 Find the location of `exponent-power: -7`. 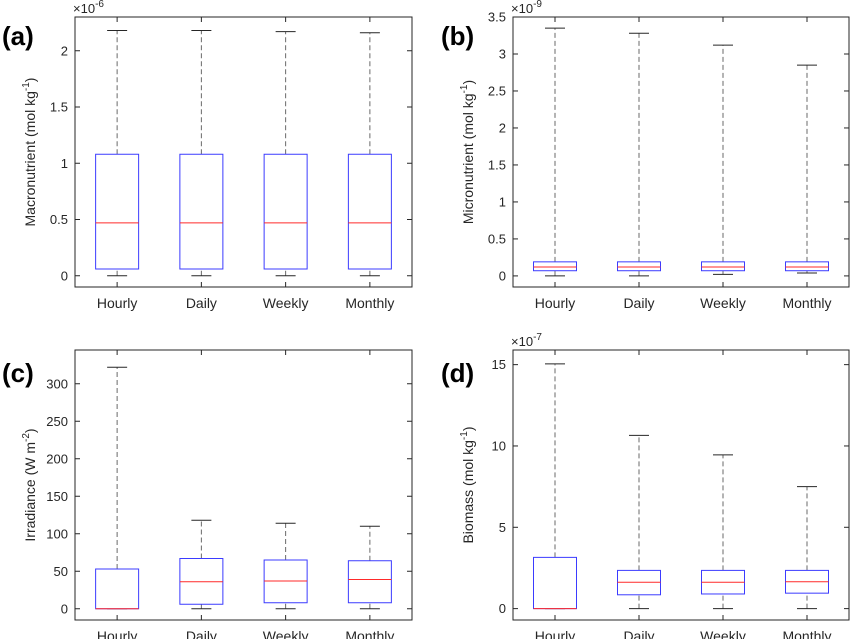

exponent-power: -7 is located at coordinates (537, 337).